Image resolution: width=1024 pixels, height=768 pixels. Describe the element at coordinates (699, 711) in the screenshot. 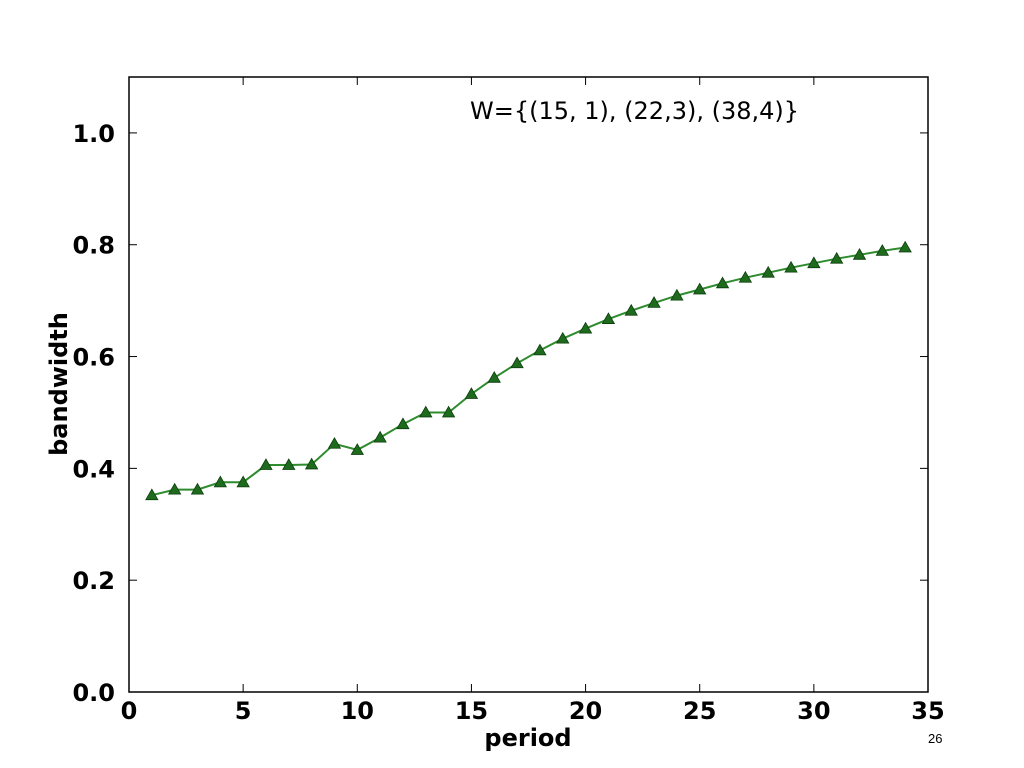

I see `x-tick-label: 25` at that location.